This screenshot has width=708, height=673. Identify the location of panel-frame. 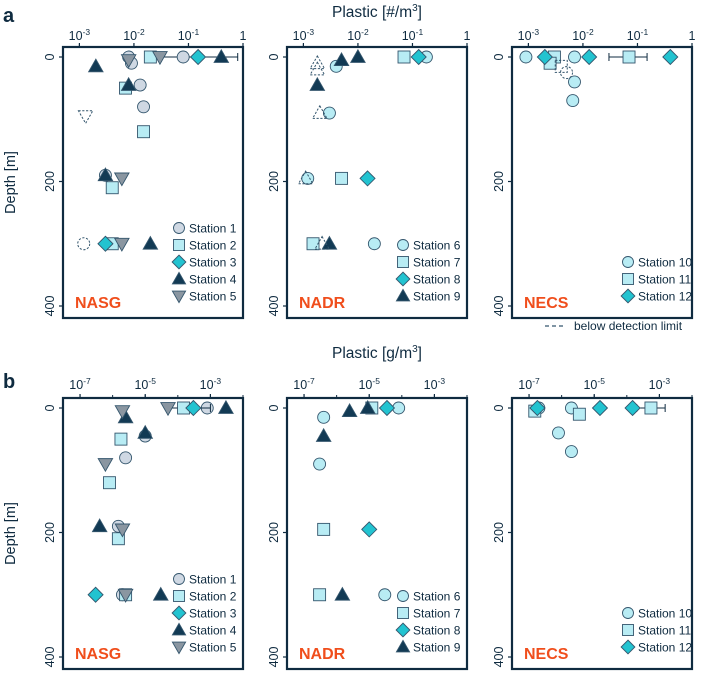
(602, 533).